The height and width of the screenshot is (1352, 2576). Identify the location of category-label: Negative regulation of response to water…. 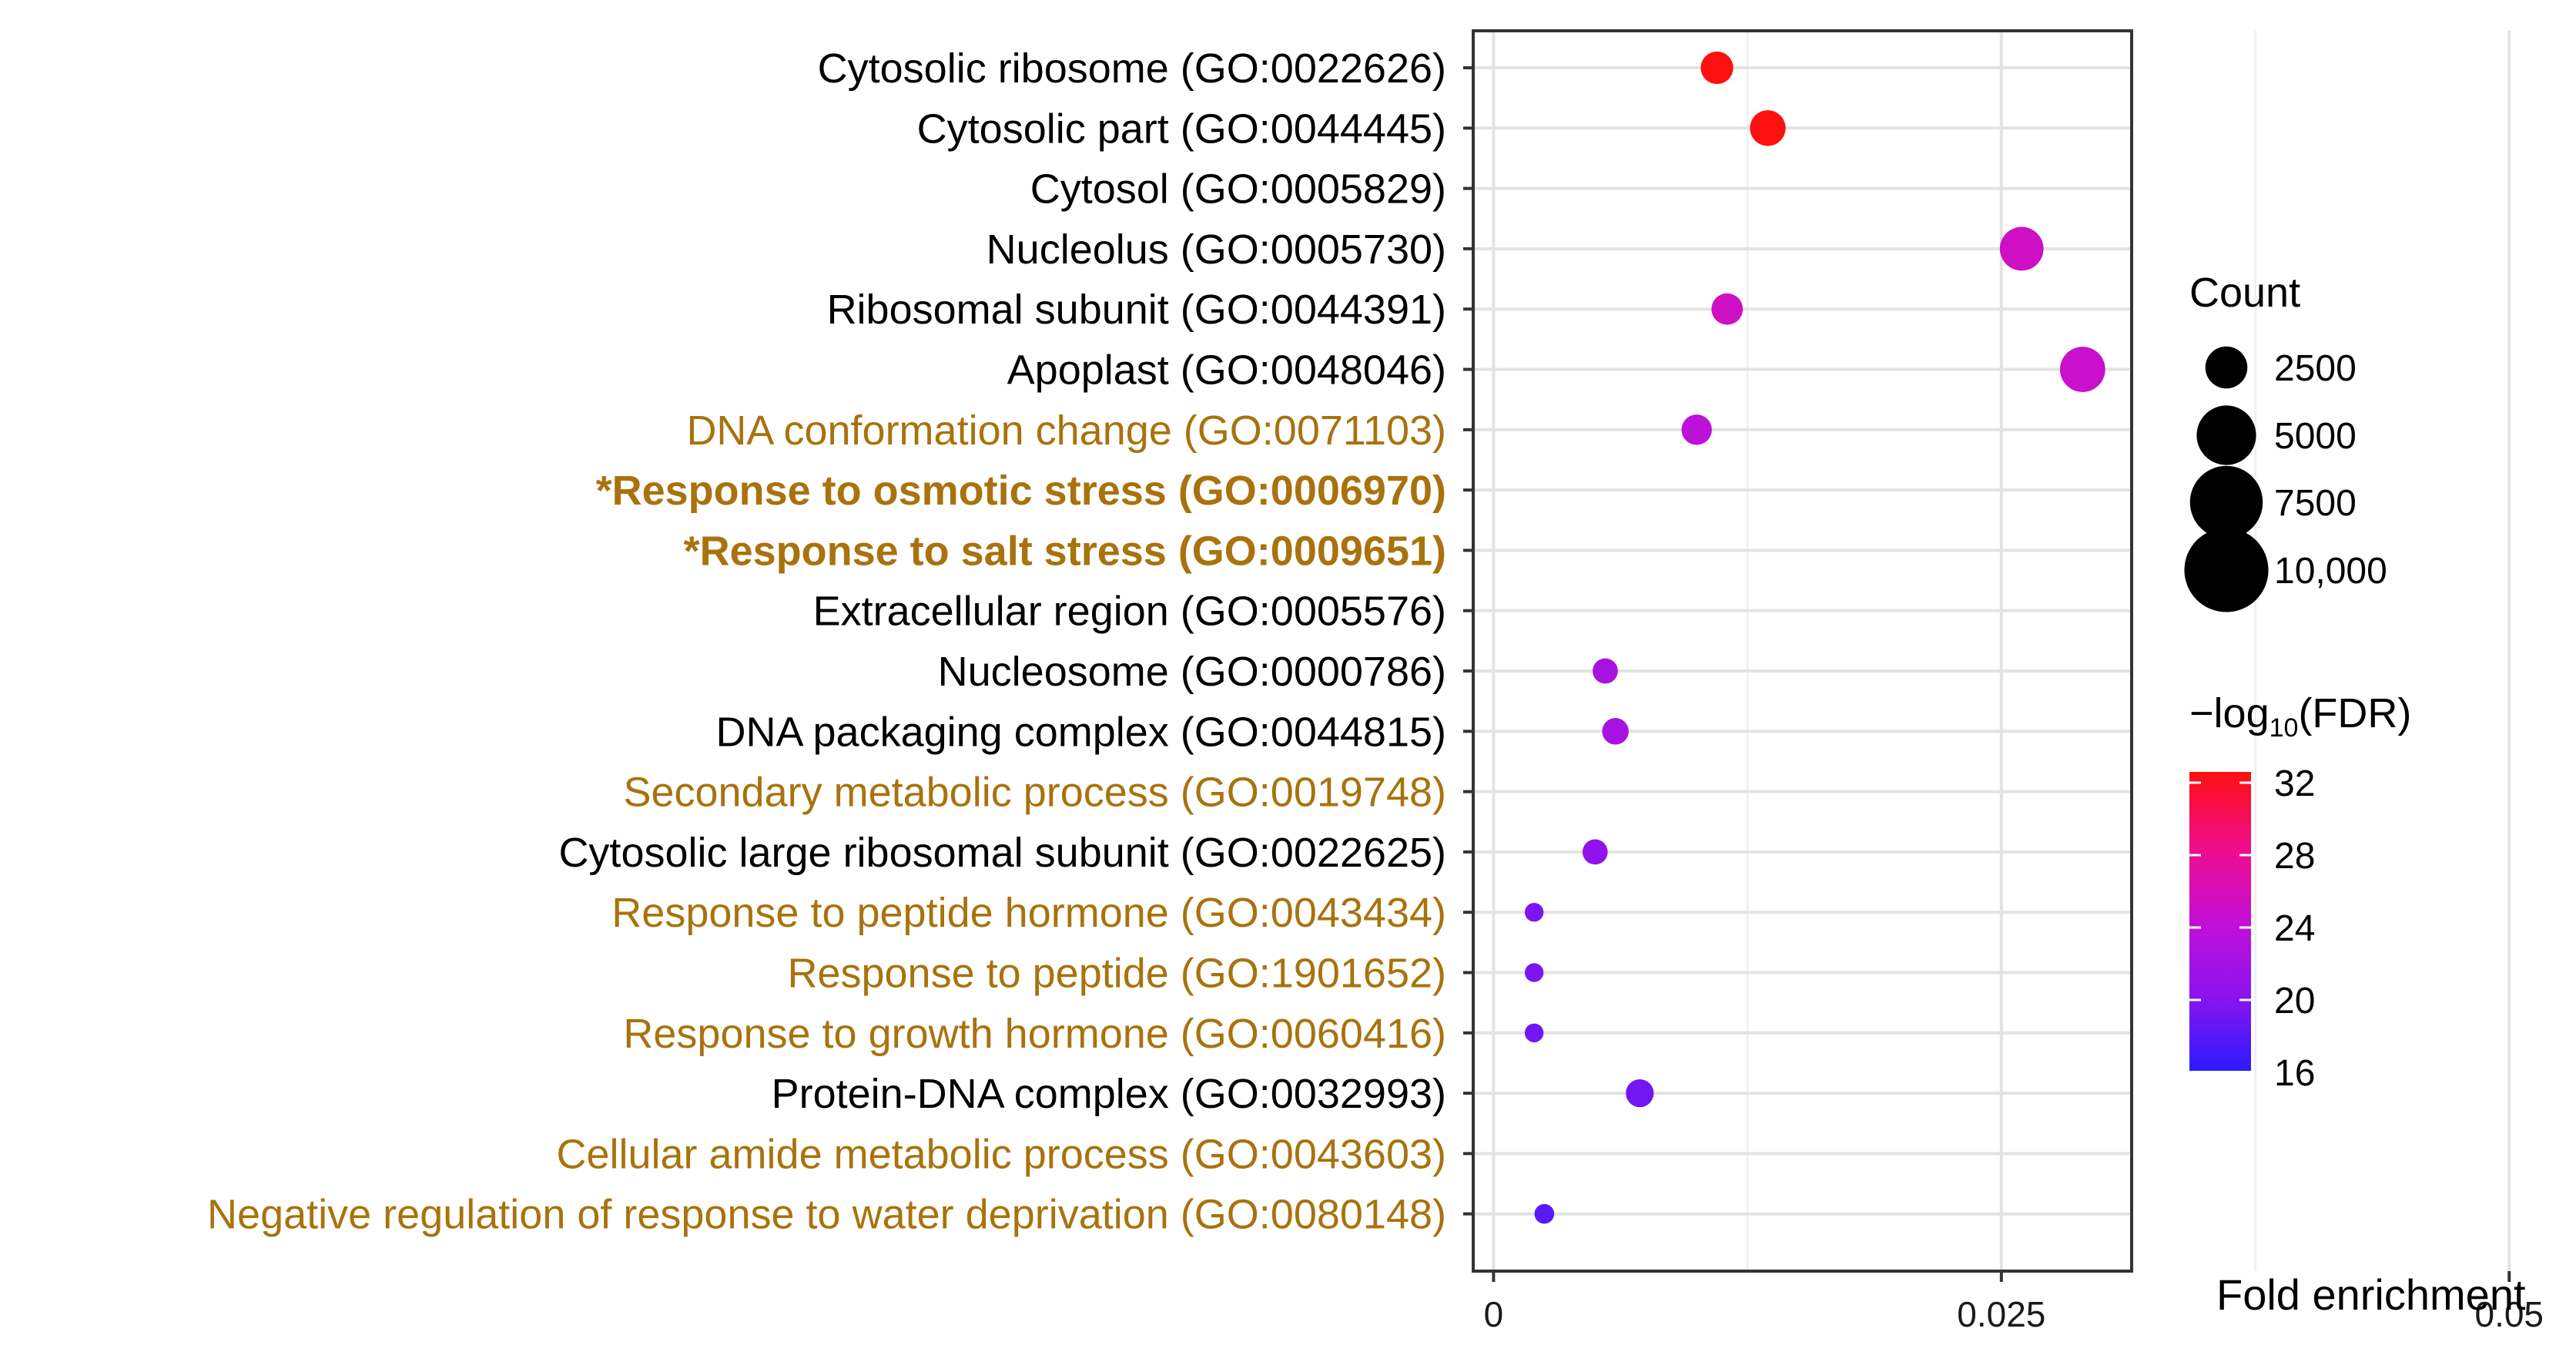
(826, 1215).